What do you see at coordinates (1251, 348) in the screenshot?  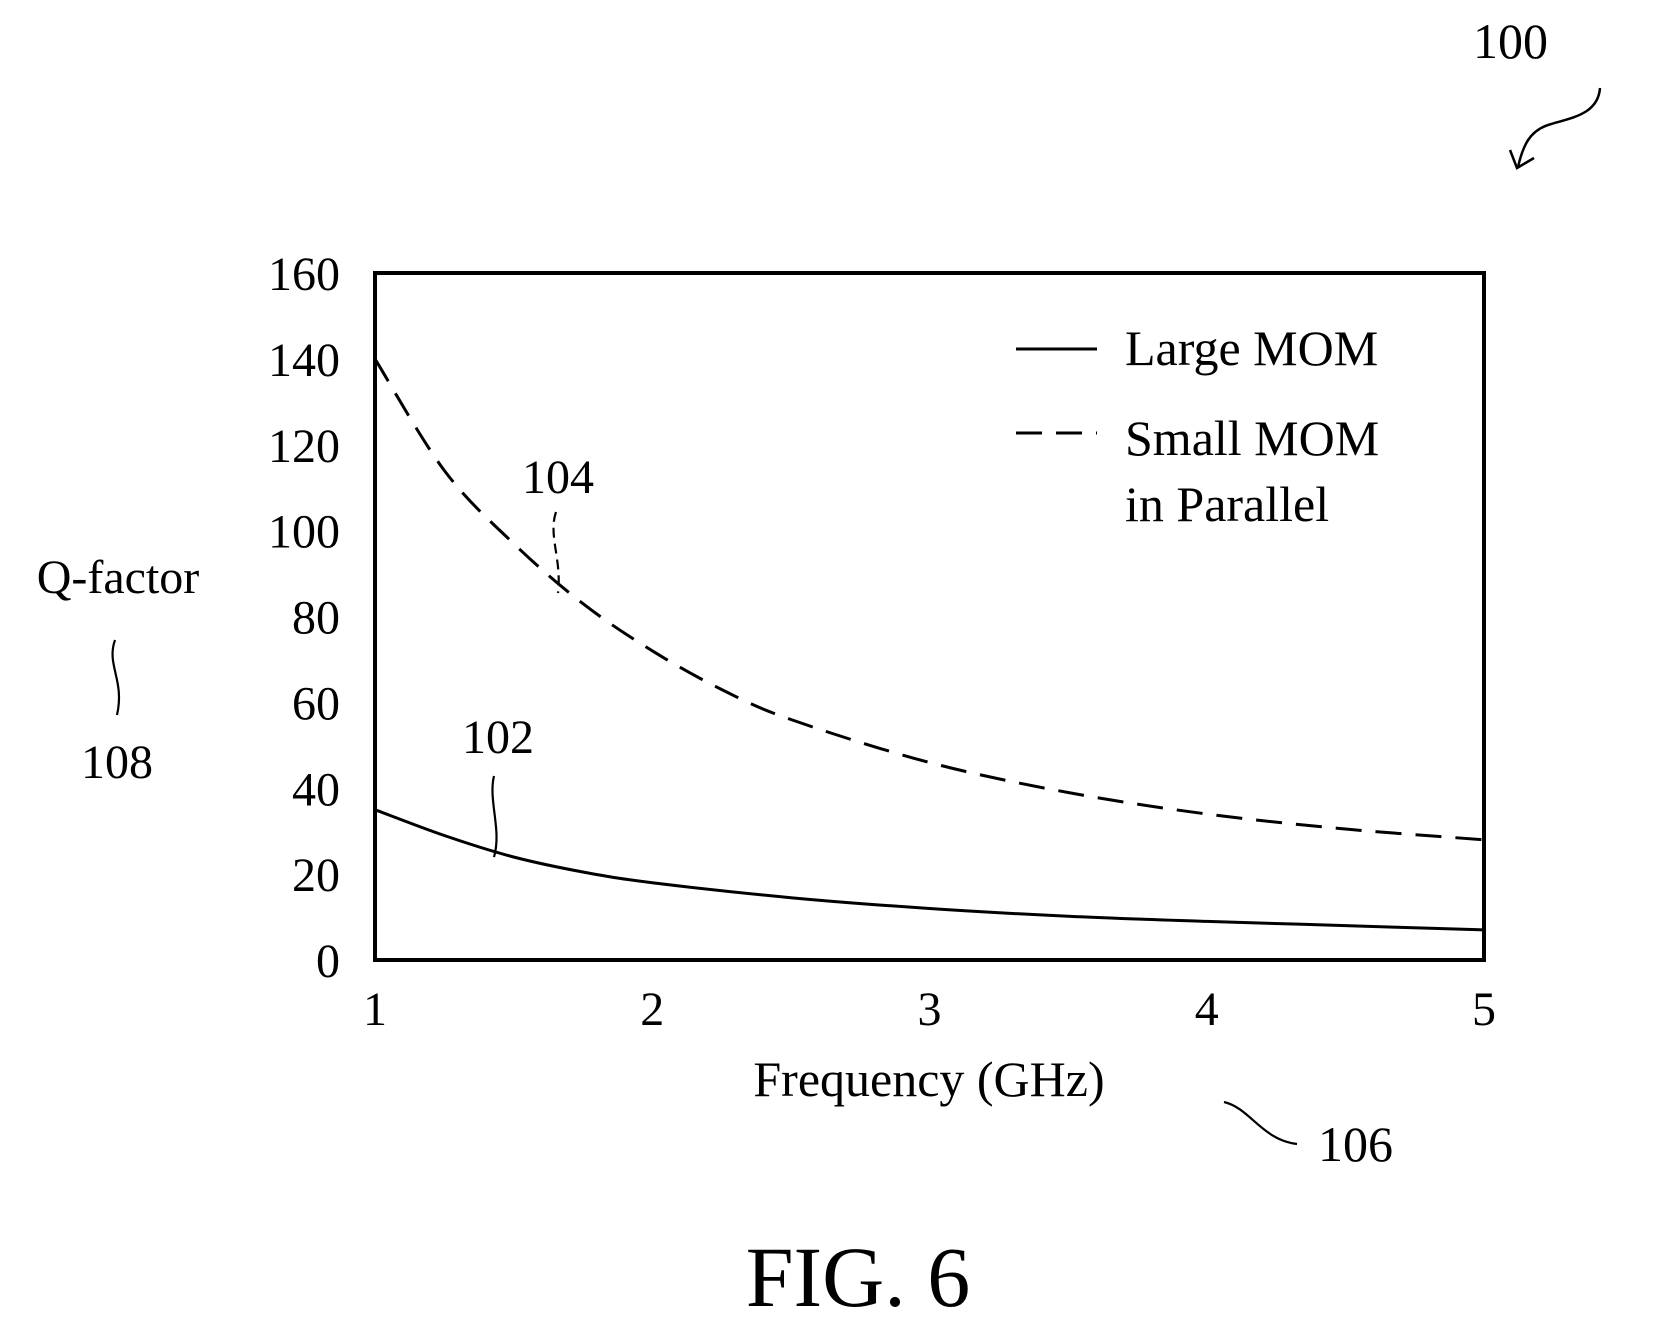 I see `legend-label-large-mom: Large MOM` at bounding box center [1251, 348].